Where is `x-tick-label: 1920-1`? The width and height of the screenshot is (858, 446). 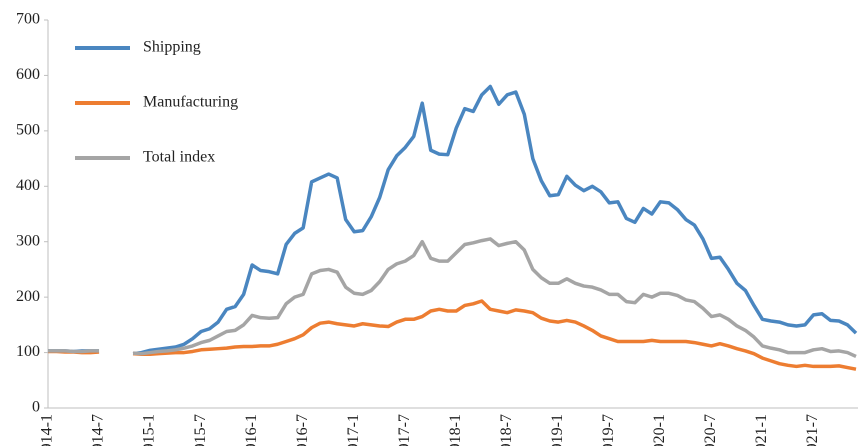 x-tick-label: 1920-1 is located at coordinates (659, 430).